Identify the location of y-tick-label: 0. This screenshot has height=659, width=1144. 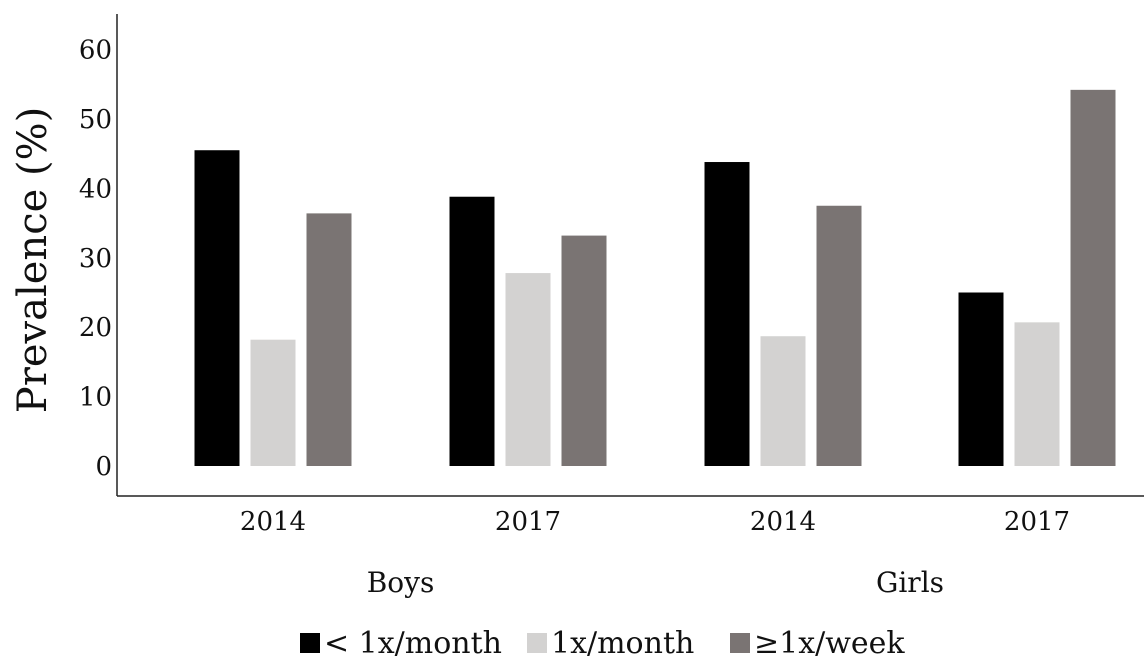
(103, 467).